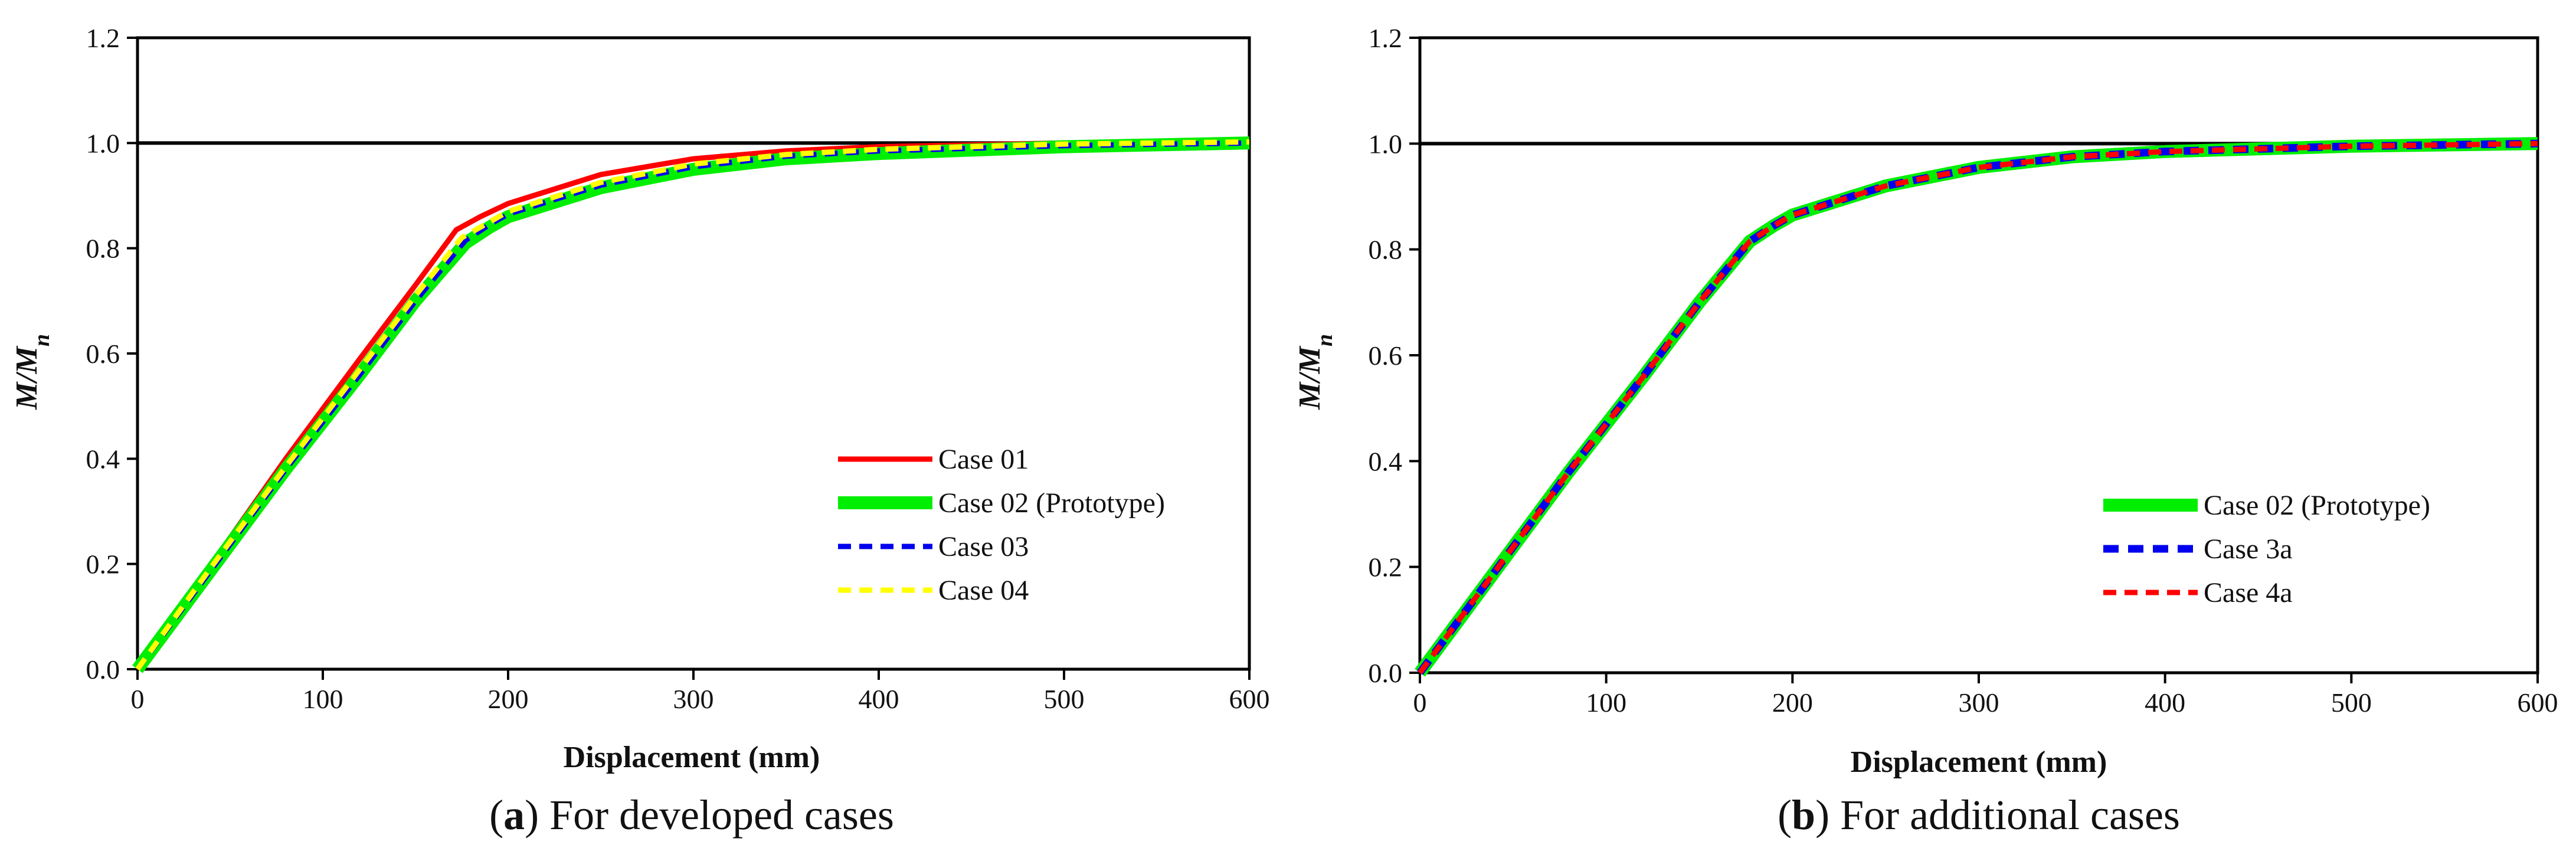 This screenshot has height=861, width=2576. I want to click on panel-b-y-tick-label: 0.6, so click(1386, 356).